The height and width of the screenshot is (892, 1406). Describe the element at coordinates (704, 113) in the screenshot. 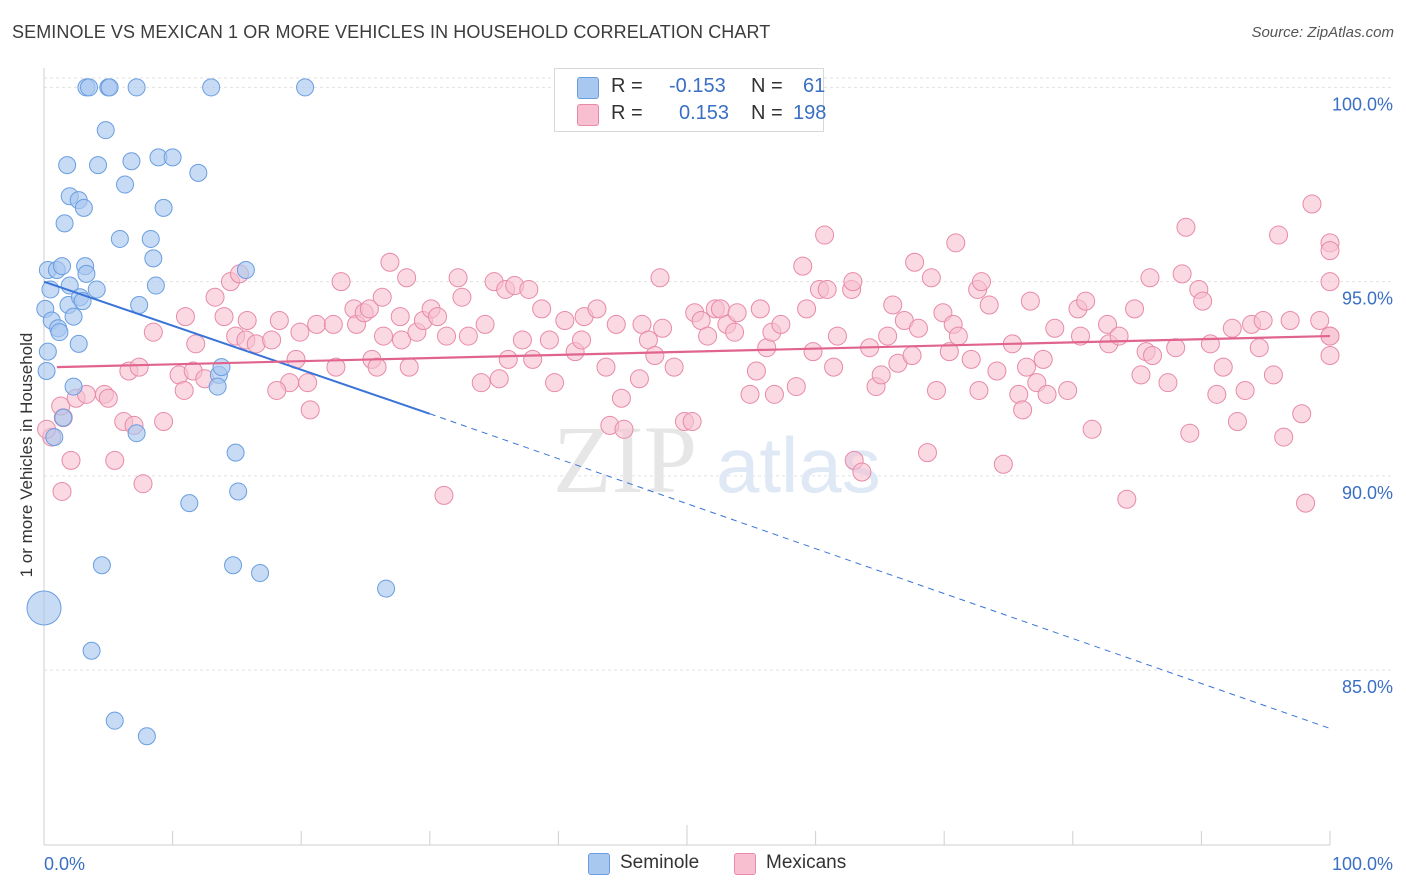

I see `mexicans-r-value: 0.153` at that location.